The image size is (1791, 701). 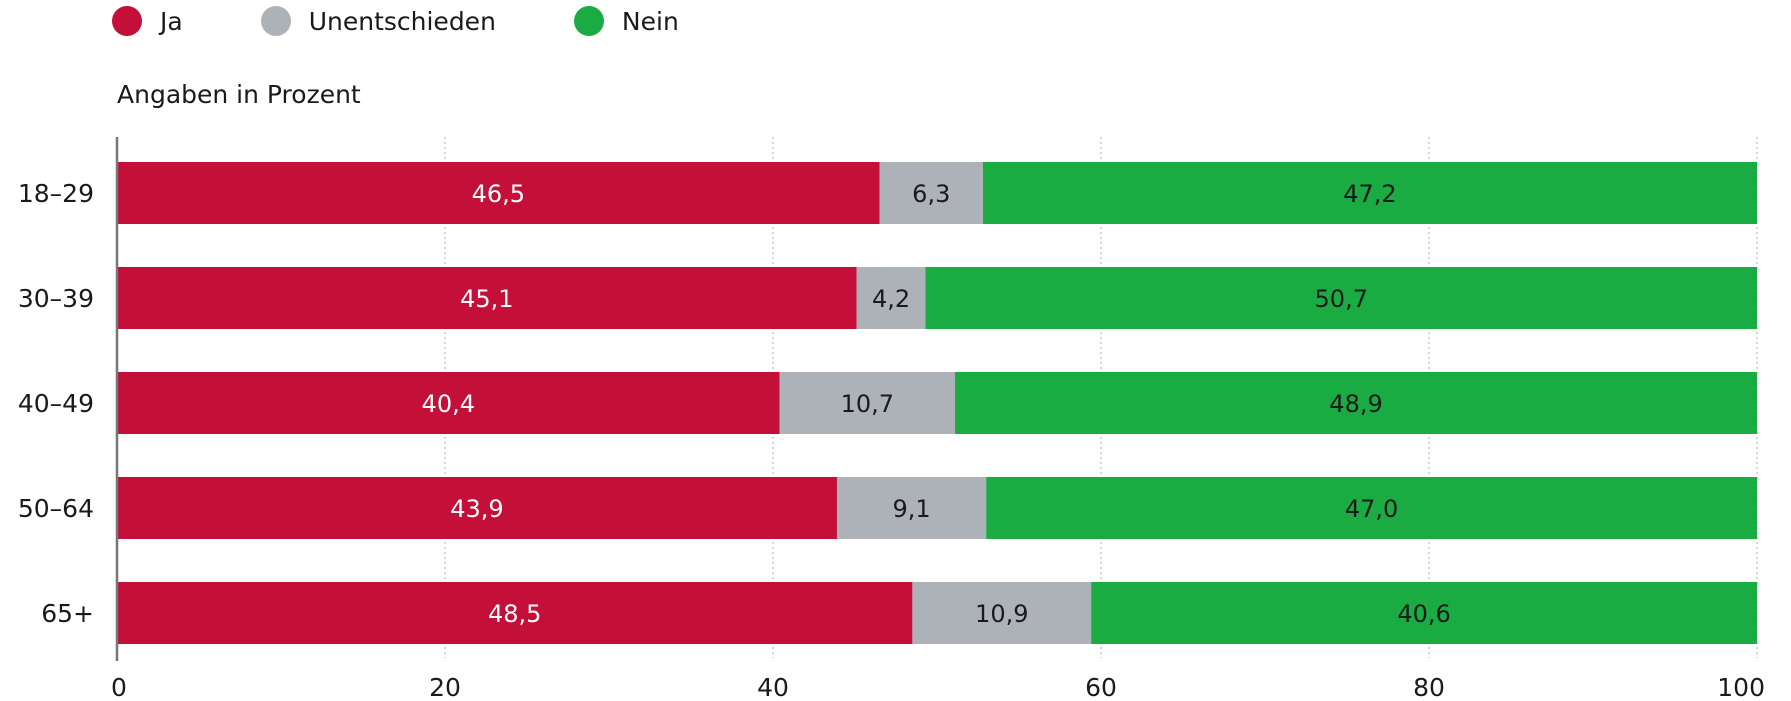 What do you see at coordinates (119, 687) in the screenshot?
I see `x-tick-label-0: 0` at bounding box center [119, 687].